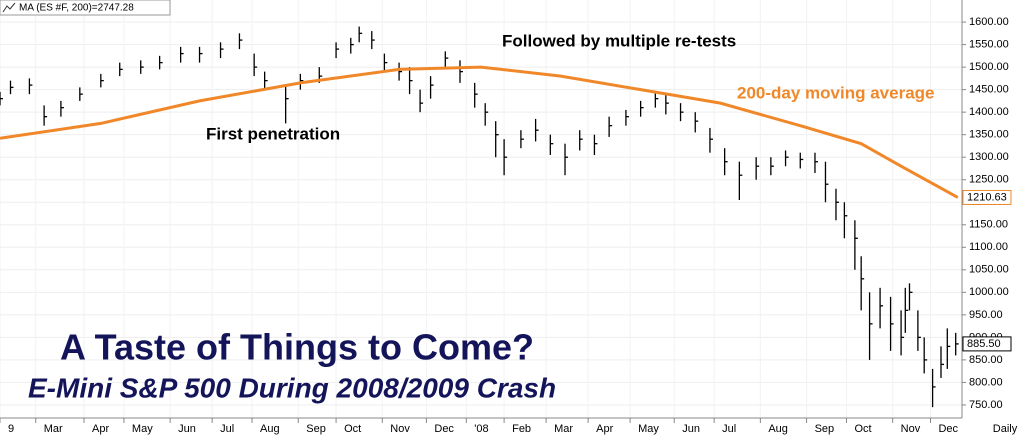  Describe the element at coordinates (11, 429) in the screenshot. I see `x-tick-label: 9` at that location.